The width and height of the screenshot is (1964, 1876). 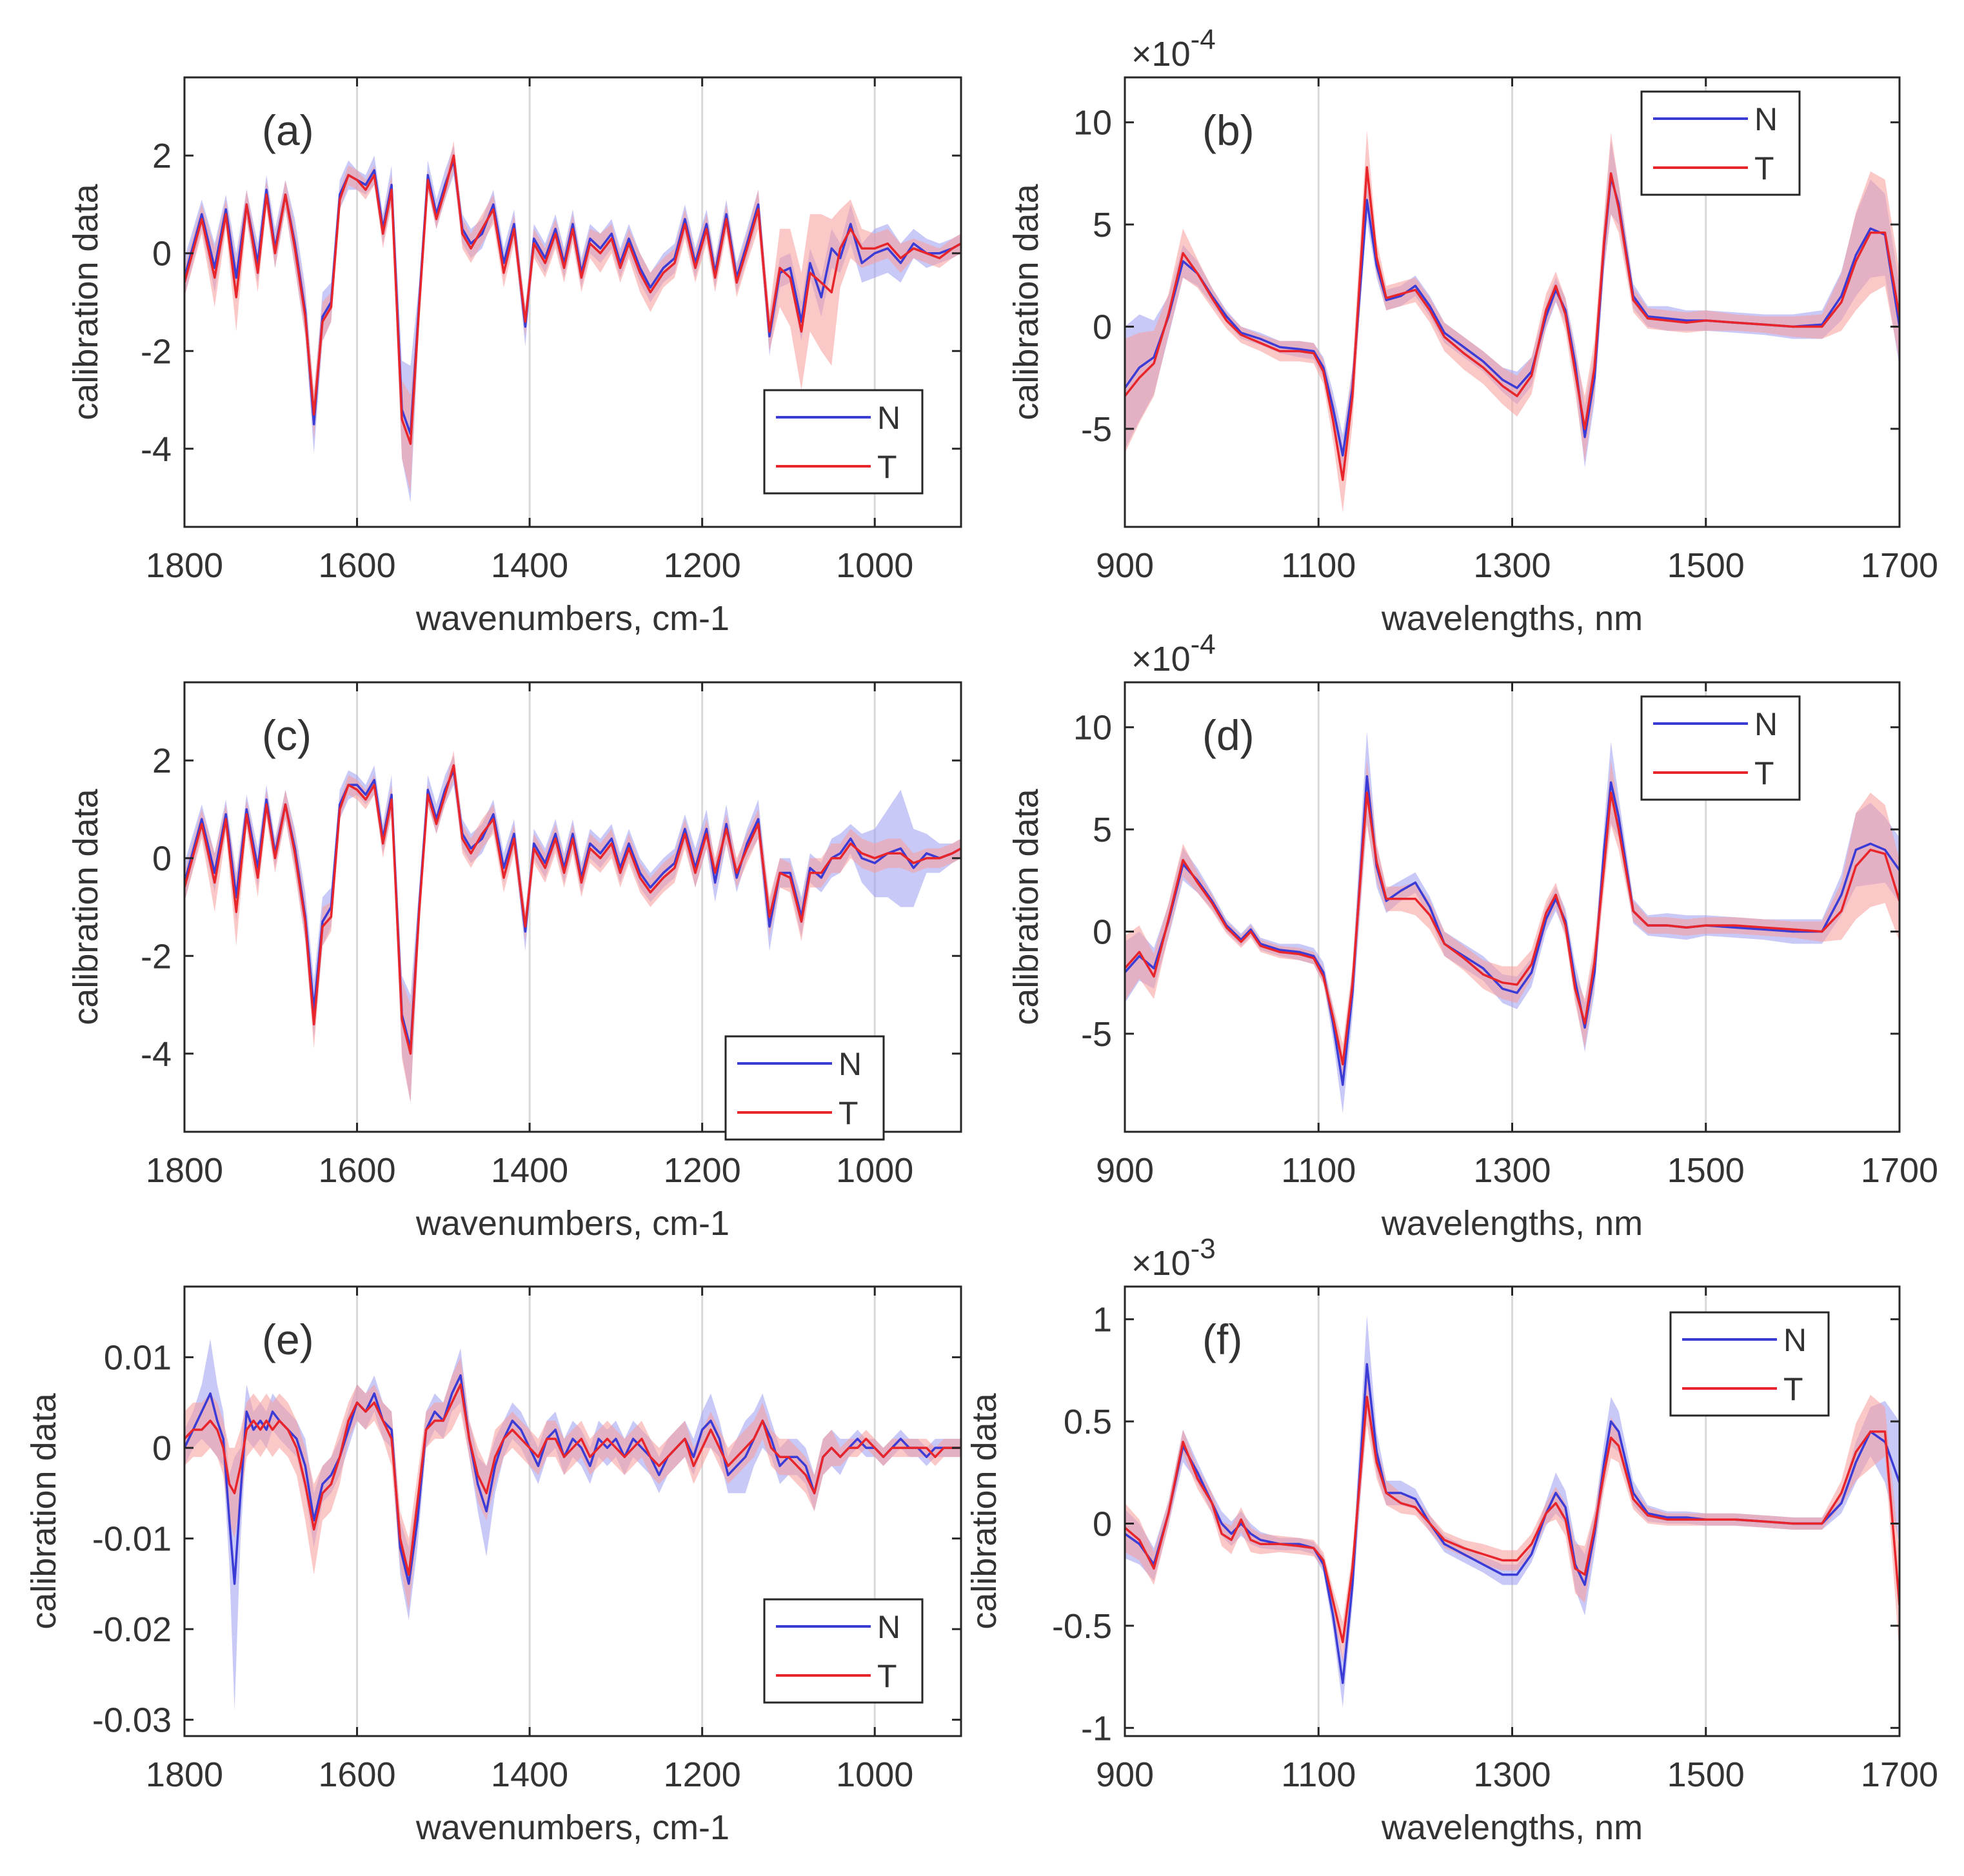 I want to click on panel-label: (b), so click(x=1228, y=130).